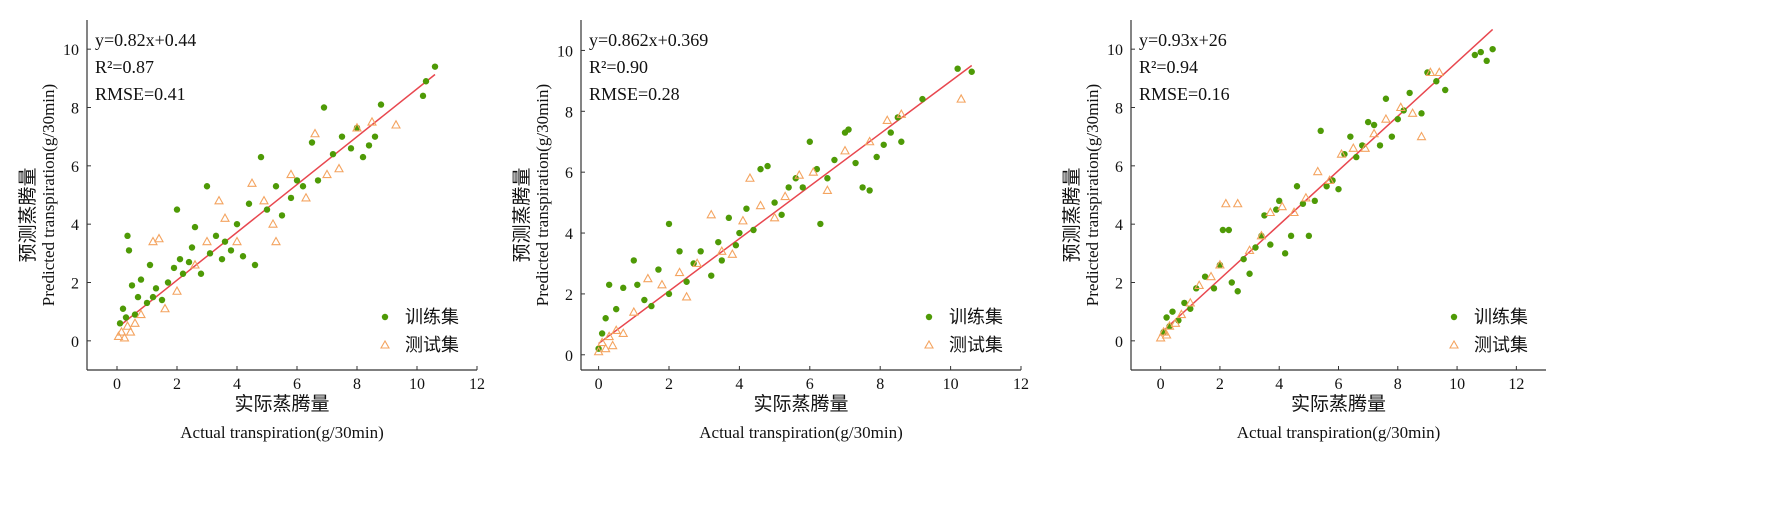 The image size is (1772, 518). What do you see at coordinates (634, 94) in the screenshot?
I see `rmse-label: RMSE=0.28` at bounding box center [634, 94].